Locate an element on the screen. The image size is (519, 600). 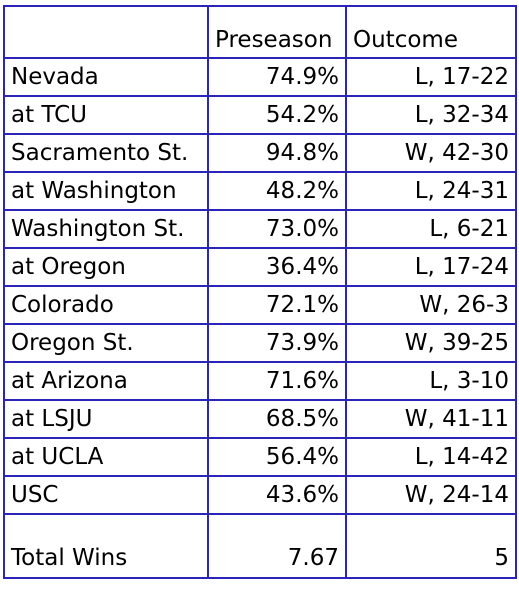
opponent-cell: Oregon St. is located at coordinates (106, 343).